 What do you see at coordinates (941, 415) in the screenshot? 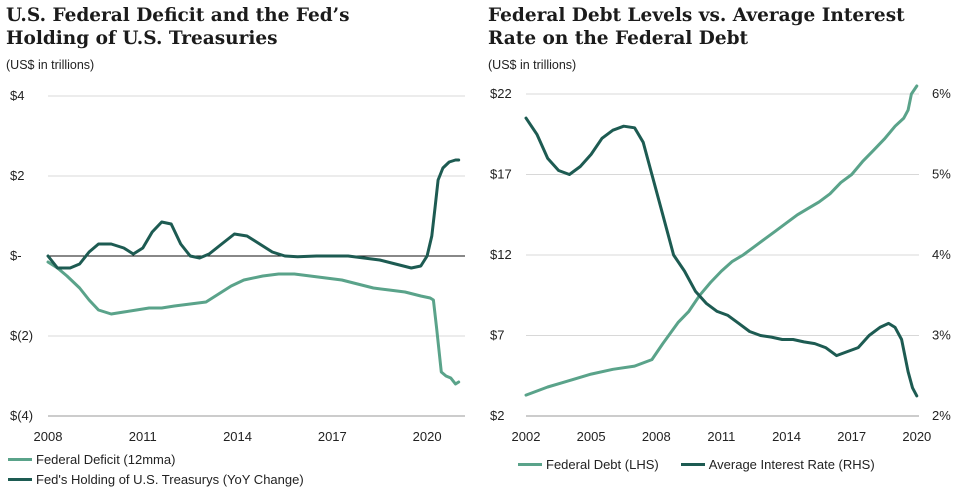
I see `right-chart-y-right-tick-label: 2%` at bounding box center [941, 415].